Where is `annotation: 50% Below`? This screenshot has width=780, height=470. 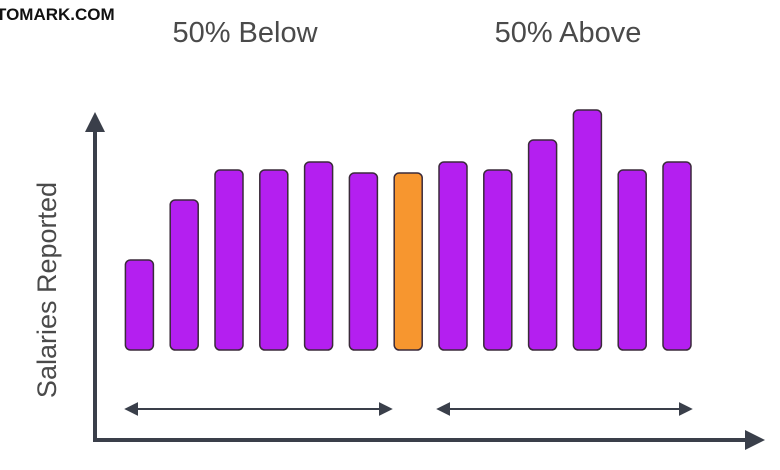
annotation: 50% Below is located at coordinates (245, 33).